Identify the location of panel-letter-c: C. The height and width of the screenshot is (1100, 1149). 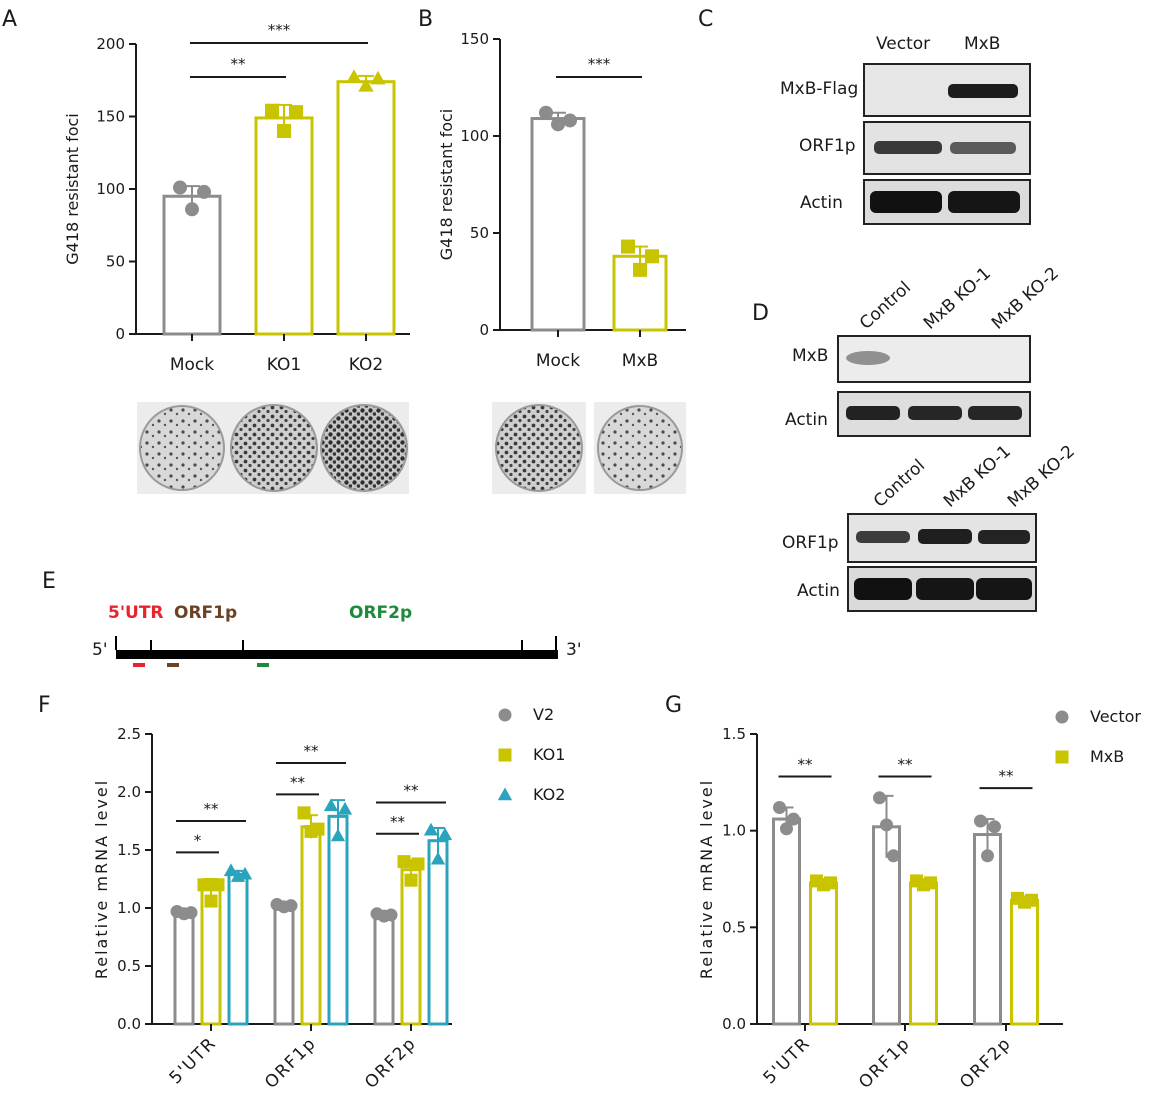
(705, 19).